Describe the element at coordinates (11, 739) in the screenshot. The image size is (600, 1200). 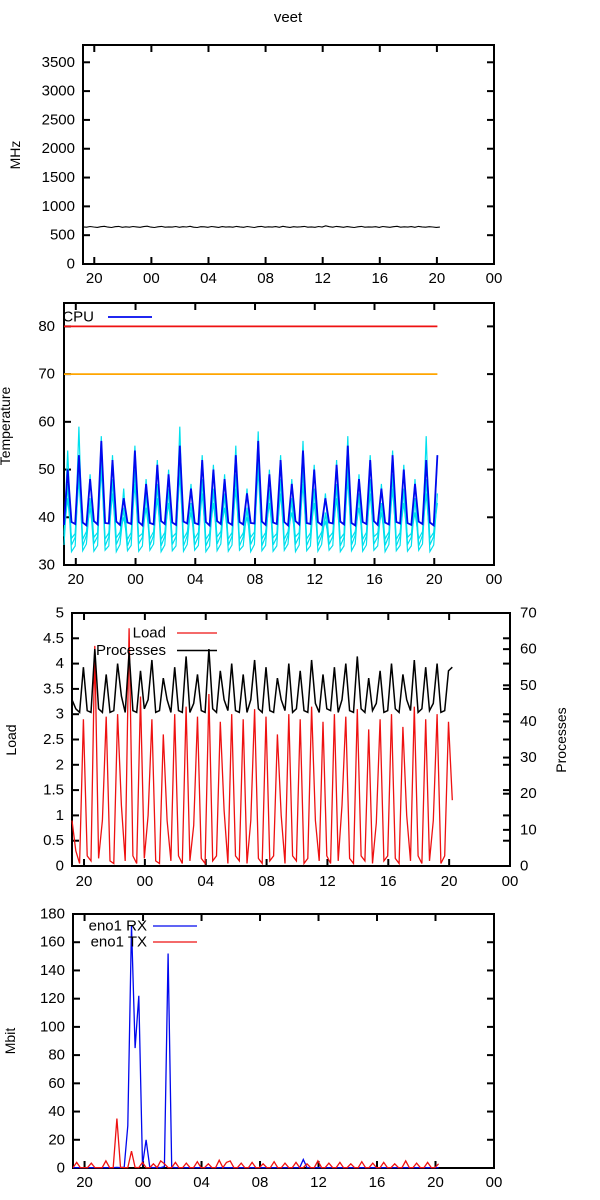
I see `y-axis-label: Load` at that location.